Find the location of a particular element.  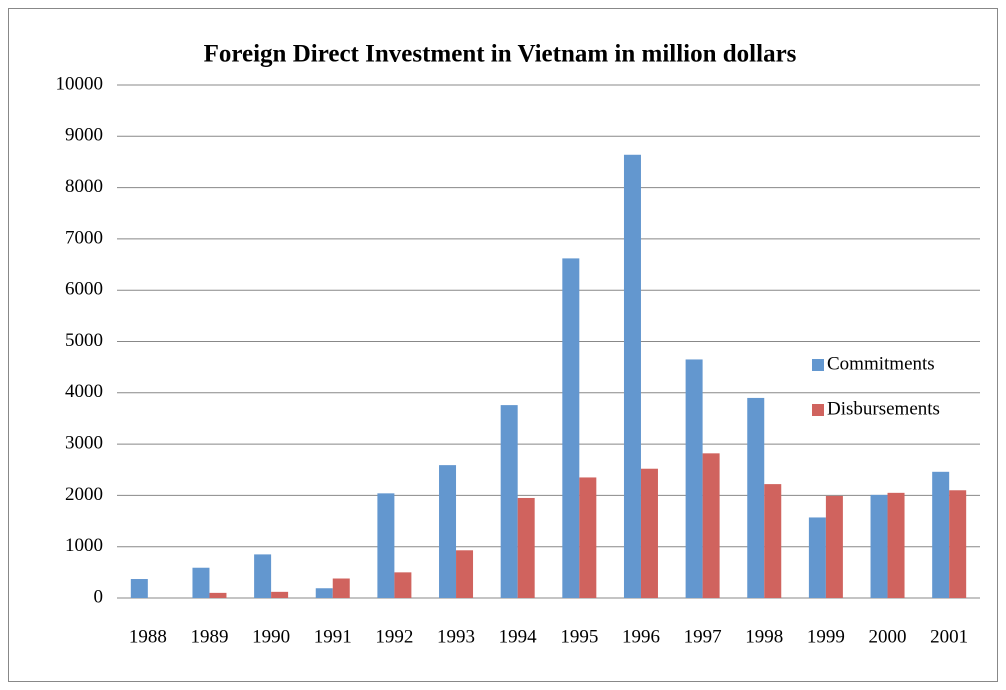

y-tick-label: 7000 is located at coordinates (84, 237).